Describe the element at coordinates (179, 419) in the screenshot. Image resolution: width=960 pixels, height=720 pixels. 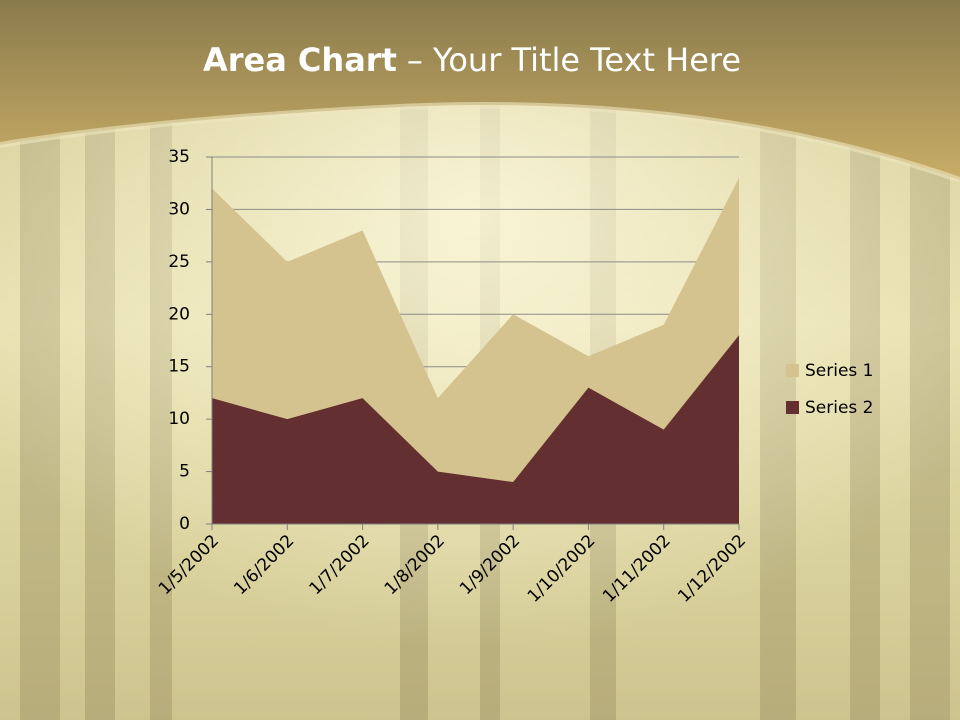
I see `y-tick-label: 10` at that location.